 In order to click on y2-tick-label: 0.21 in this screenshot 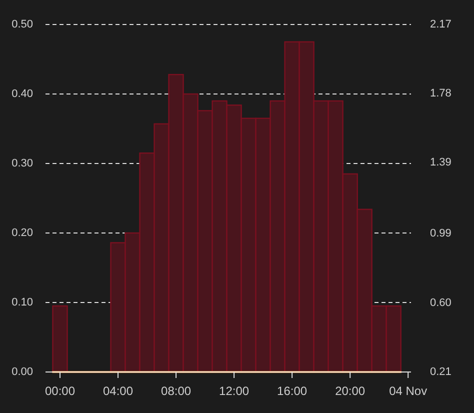, I will do `click(441, 372)`.